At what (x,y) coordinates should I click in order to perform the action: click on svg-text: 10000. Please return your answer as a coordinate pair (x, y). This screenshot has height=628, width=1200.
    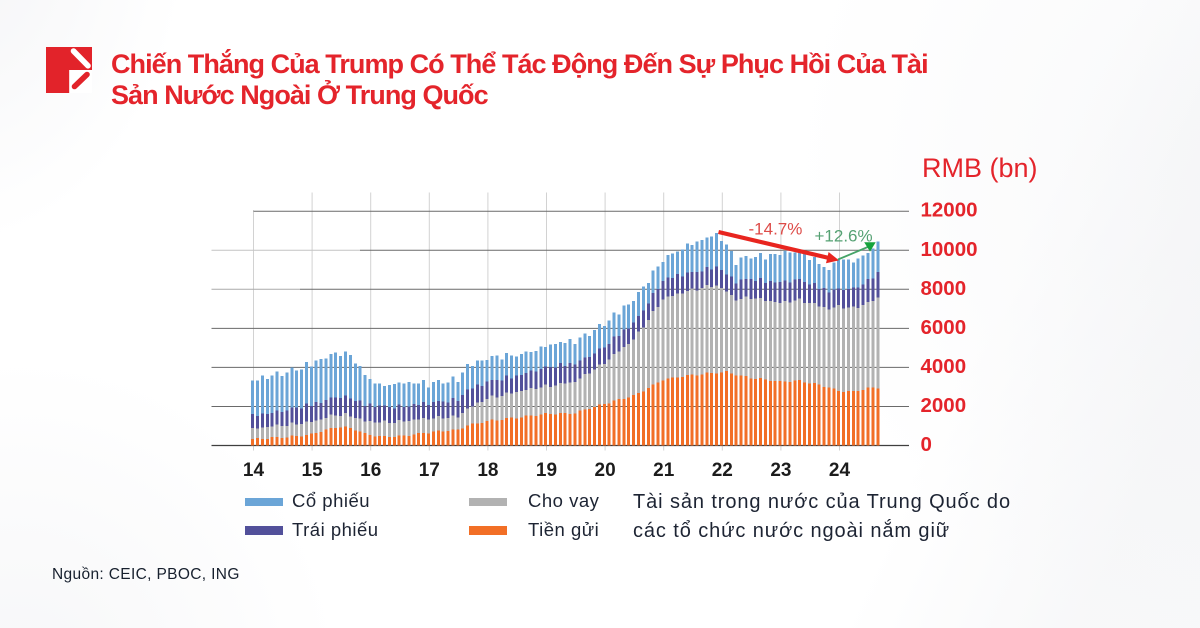
    Looking at the image, I should click on (949, 249).